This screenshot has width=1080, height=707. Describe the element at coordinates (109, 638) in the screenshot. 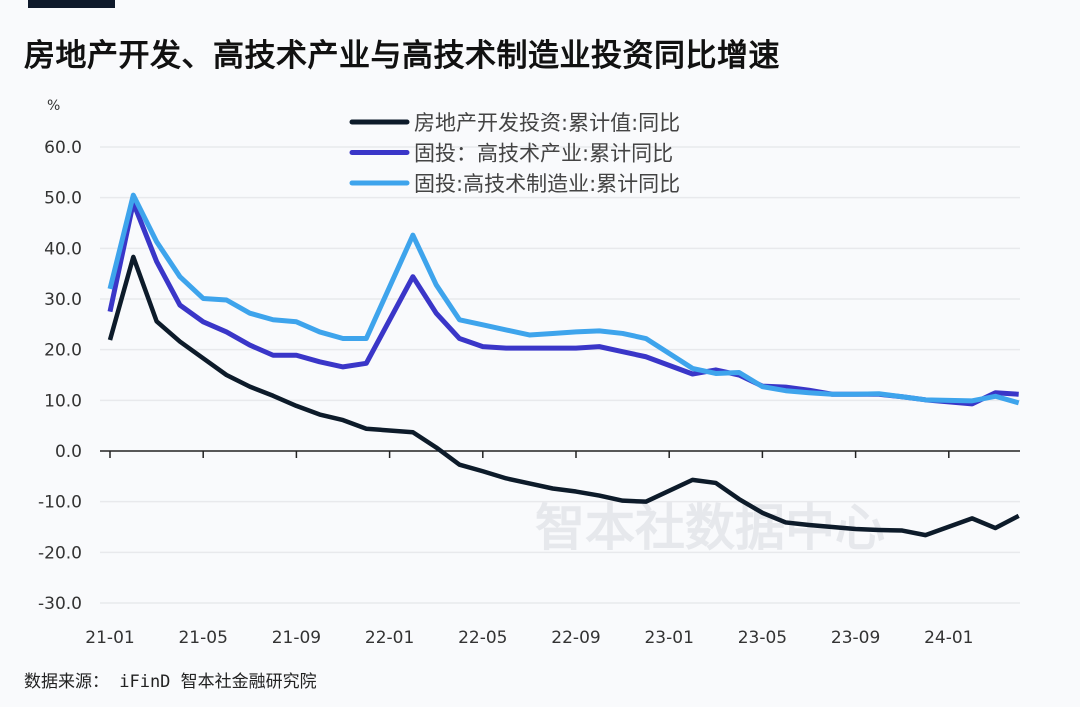

I see `x-tick-label: 21-01` at that location.